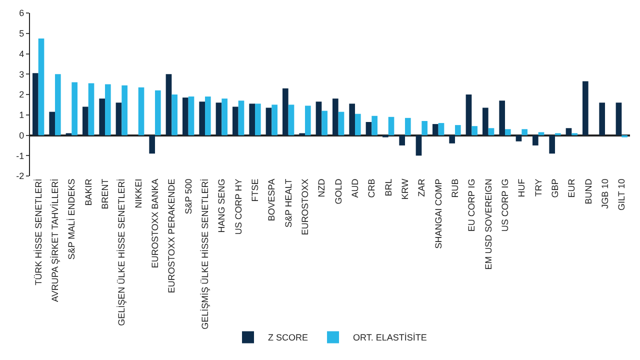  Describe the element at coordinates (555, 188) in the screenshot. I see `x-tick-label: GBP` at that location.